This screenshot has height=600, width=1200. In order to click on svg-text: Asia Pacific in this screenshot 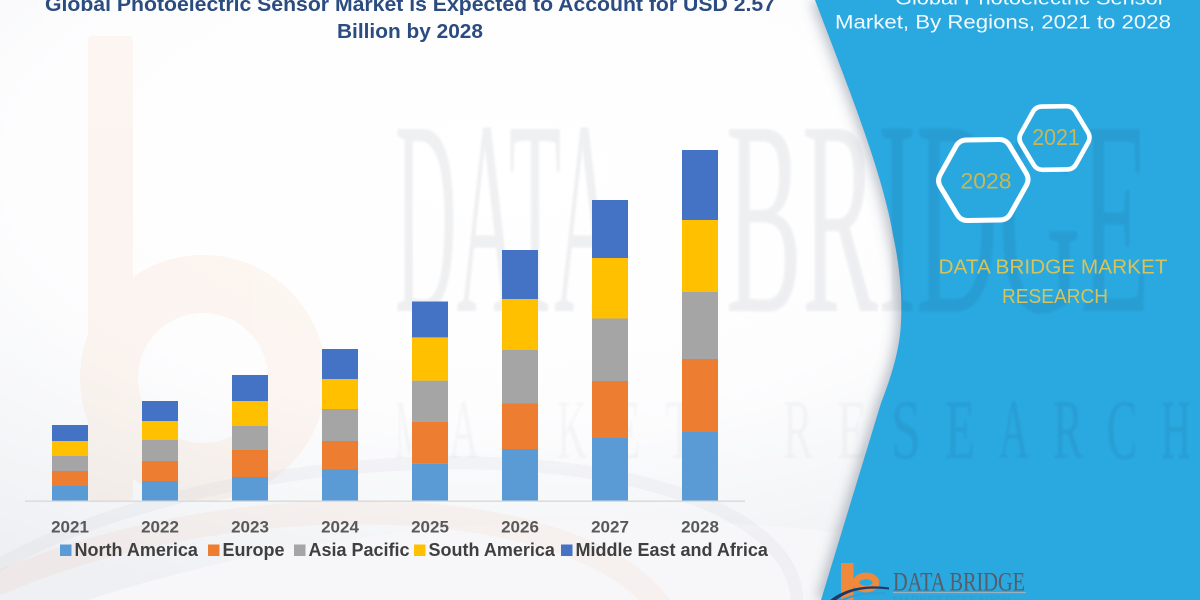, I will do `click(359, 550)`.